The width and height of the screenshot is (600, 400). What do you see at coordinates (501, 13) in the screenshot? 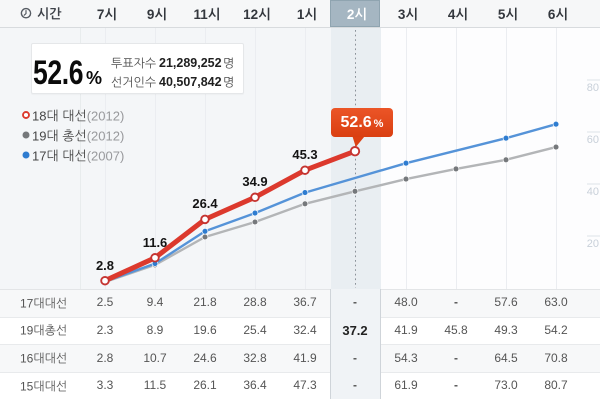
I see `svg-text: 5` at bounding box center [501, 13].